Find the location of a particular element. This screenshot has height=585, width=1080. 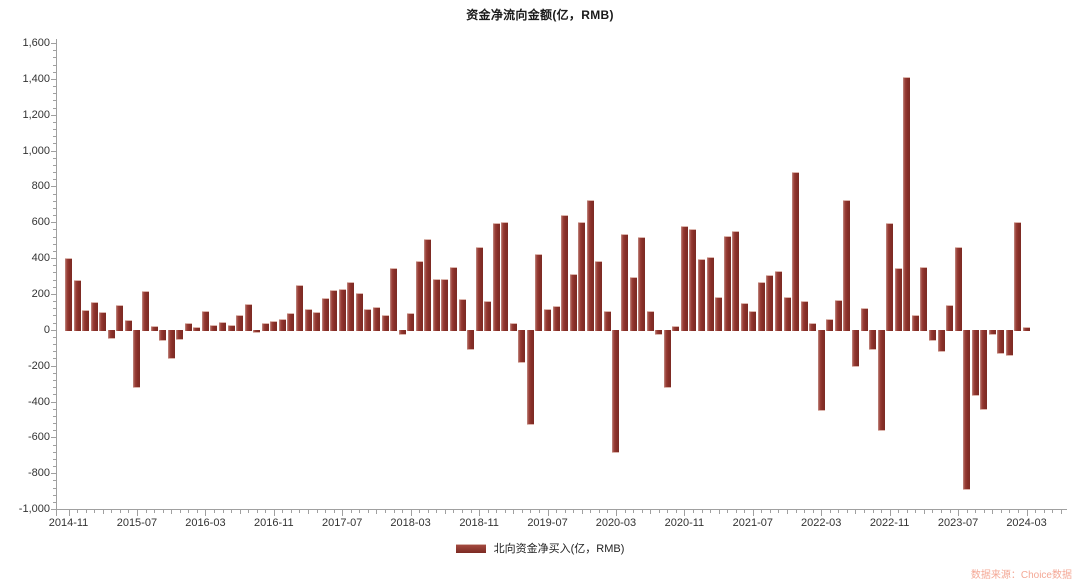

x-axis-line is located at coordinates (561, 509).